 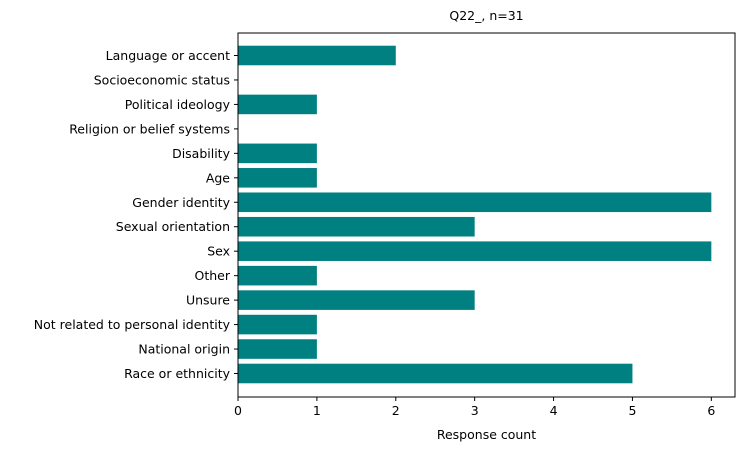 I want to click on x-tick-label: 3, so click(x=475, y=410).